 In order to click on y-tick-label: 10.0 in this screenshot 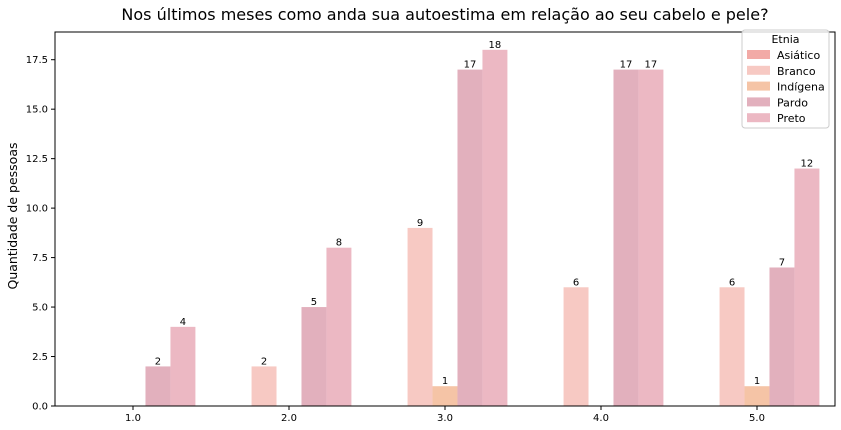, I will do `click(37, 209)`.